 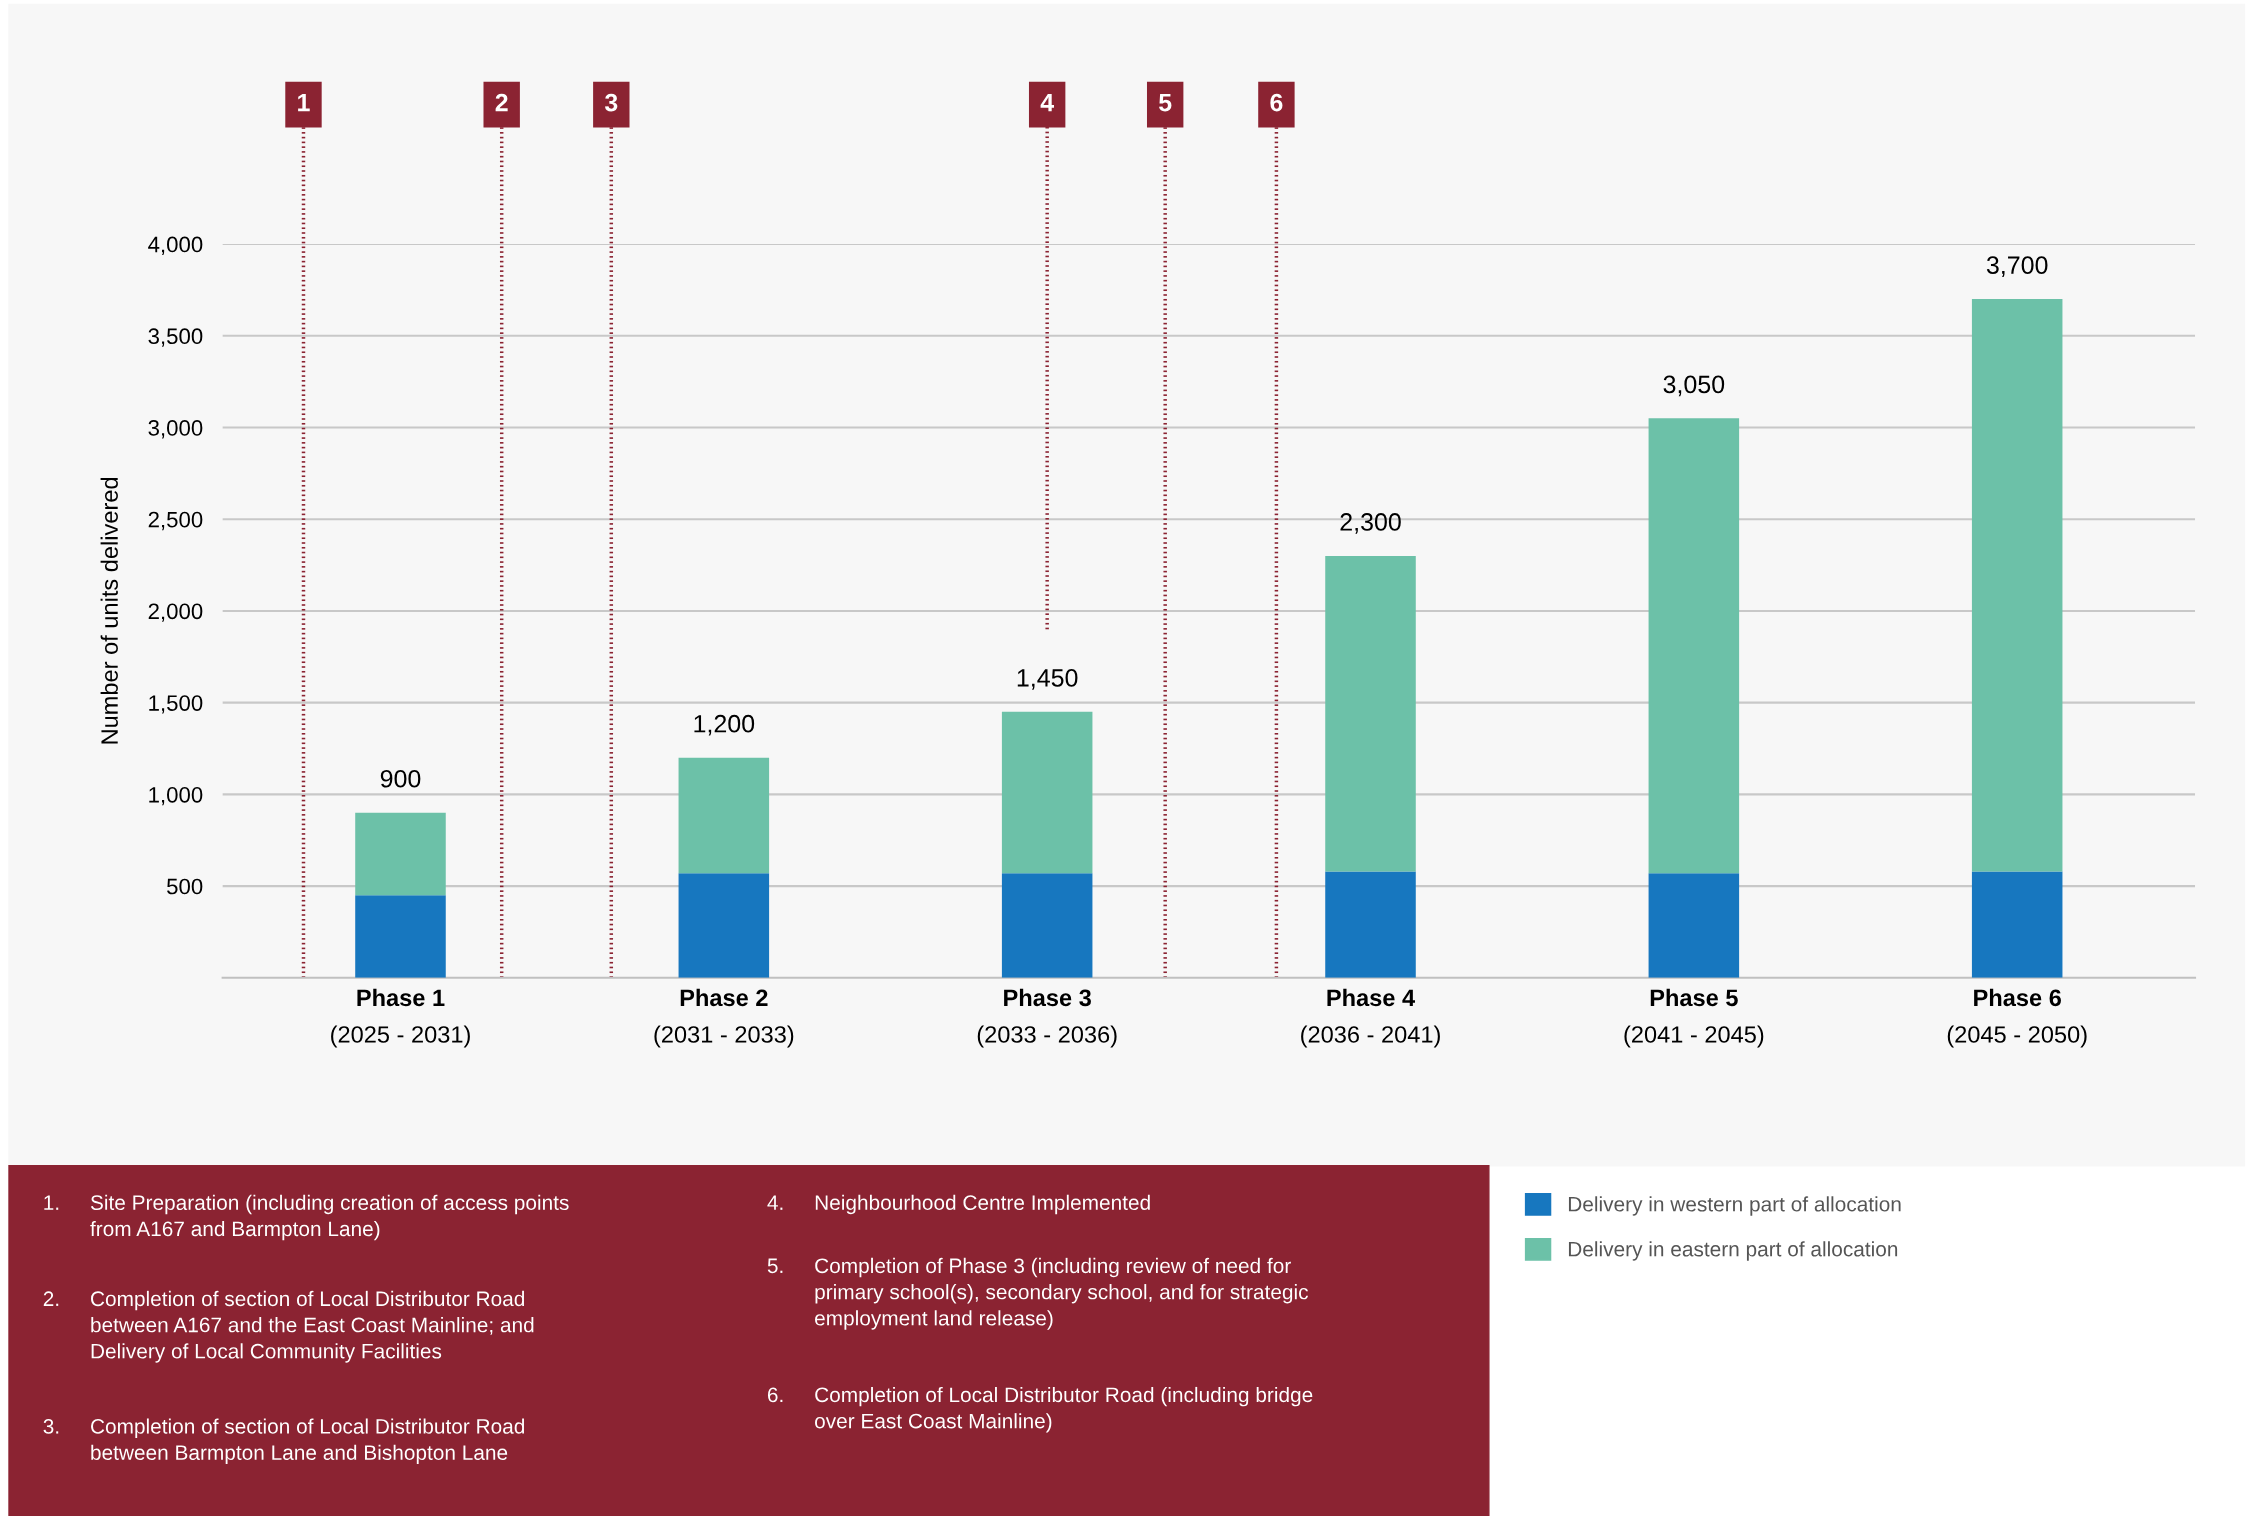 What do you see at coordinates (175, 245) in the screenshot?
I see `y-tick-label: 4,000` at bounding box center [175, 245].